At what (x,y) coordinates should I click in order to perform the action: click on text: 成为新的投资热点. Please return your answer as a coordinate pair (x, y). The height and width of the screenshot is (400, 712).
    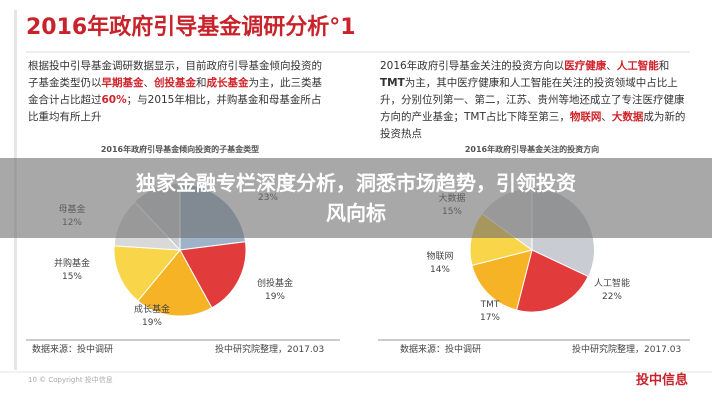
    Looking at the image, I should click on (533, 125).